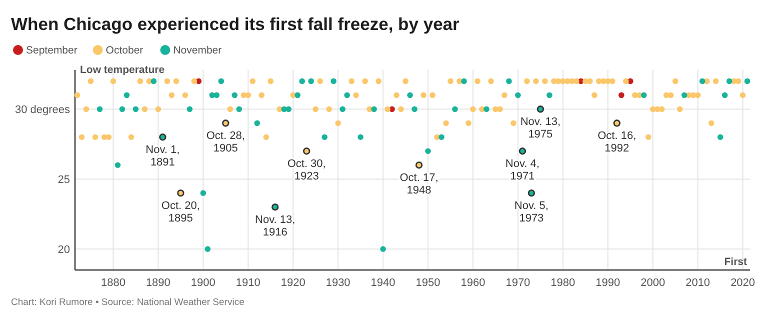 The image size is (770, 321). I want to click on x-tick-label: 1950, so click(428, 283).